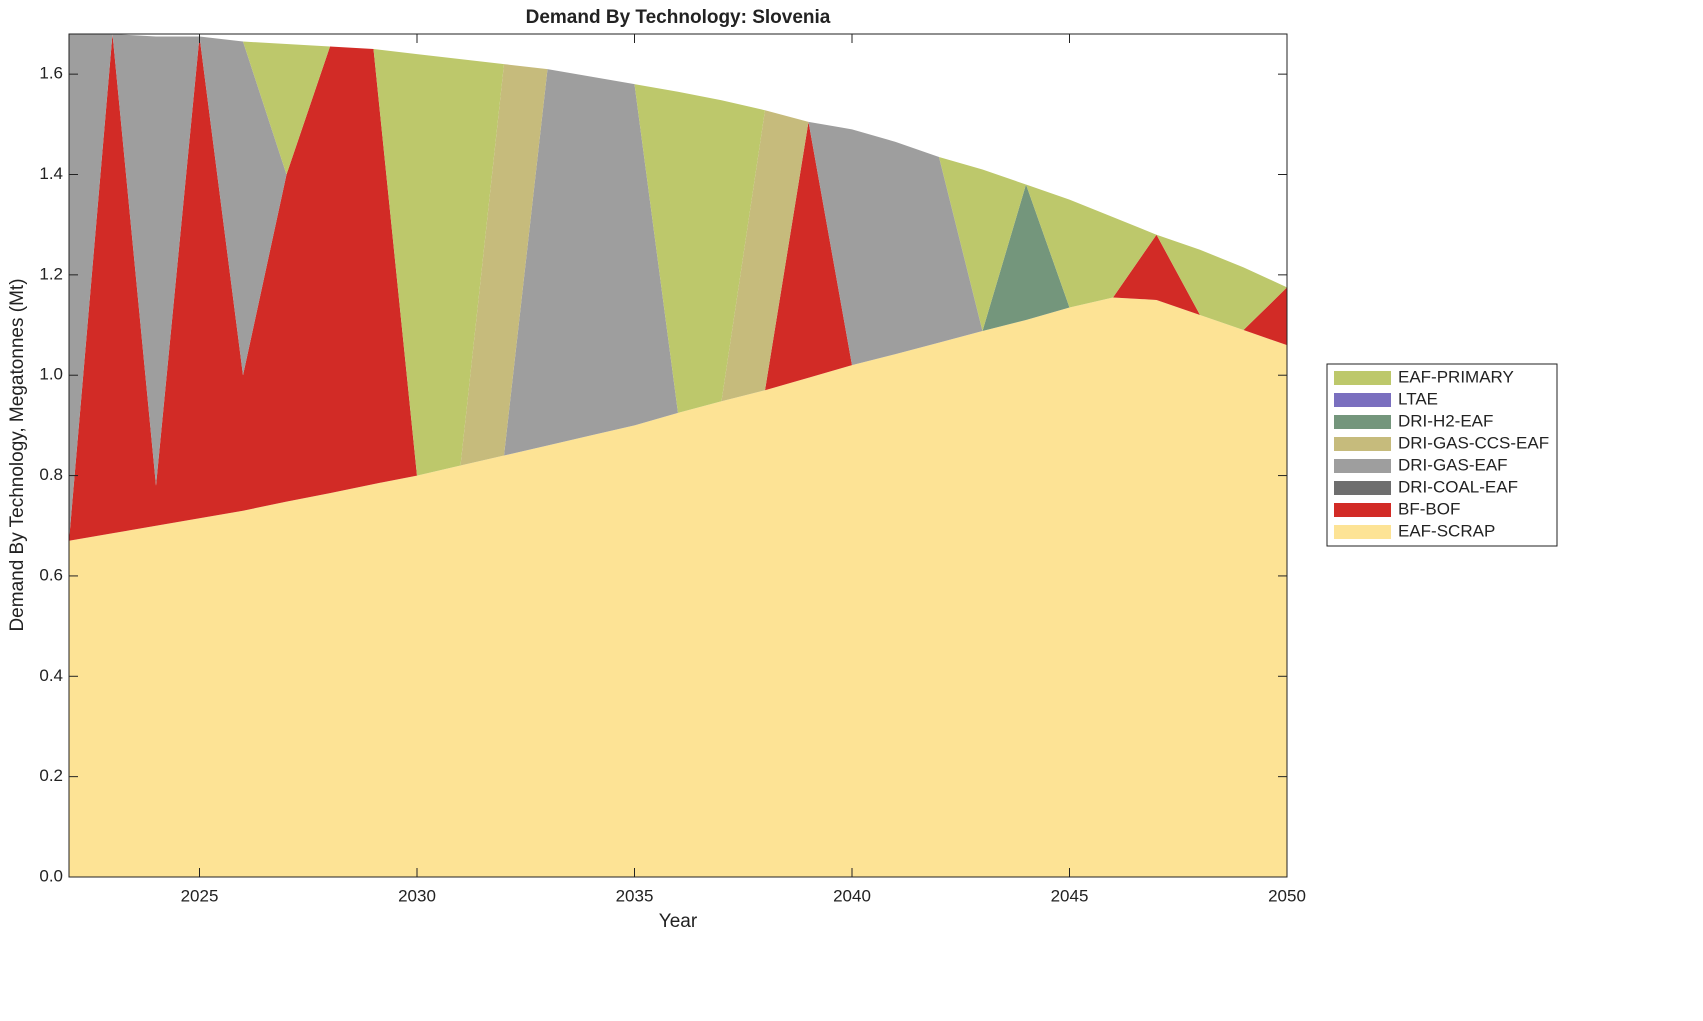  I want to click on y-axis-label: Demand By Technology, Megatonnes (Mt), so click(17, 454).